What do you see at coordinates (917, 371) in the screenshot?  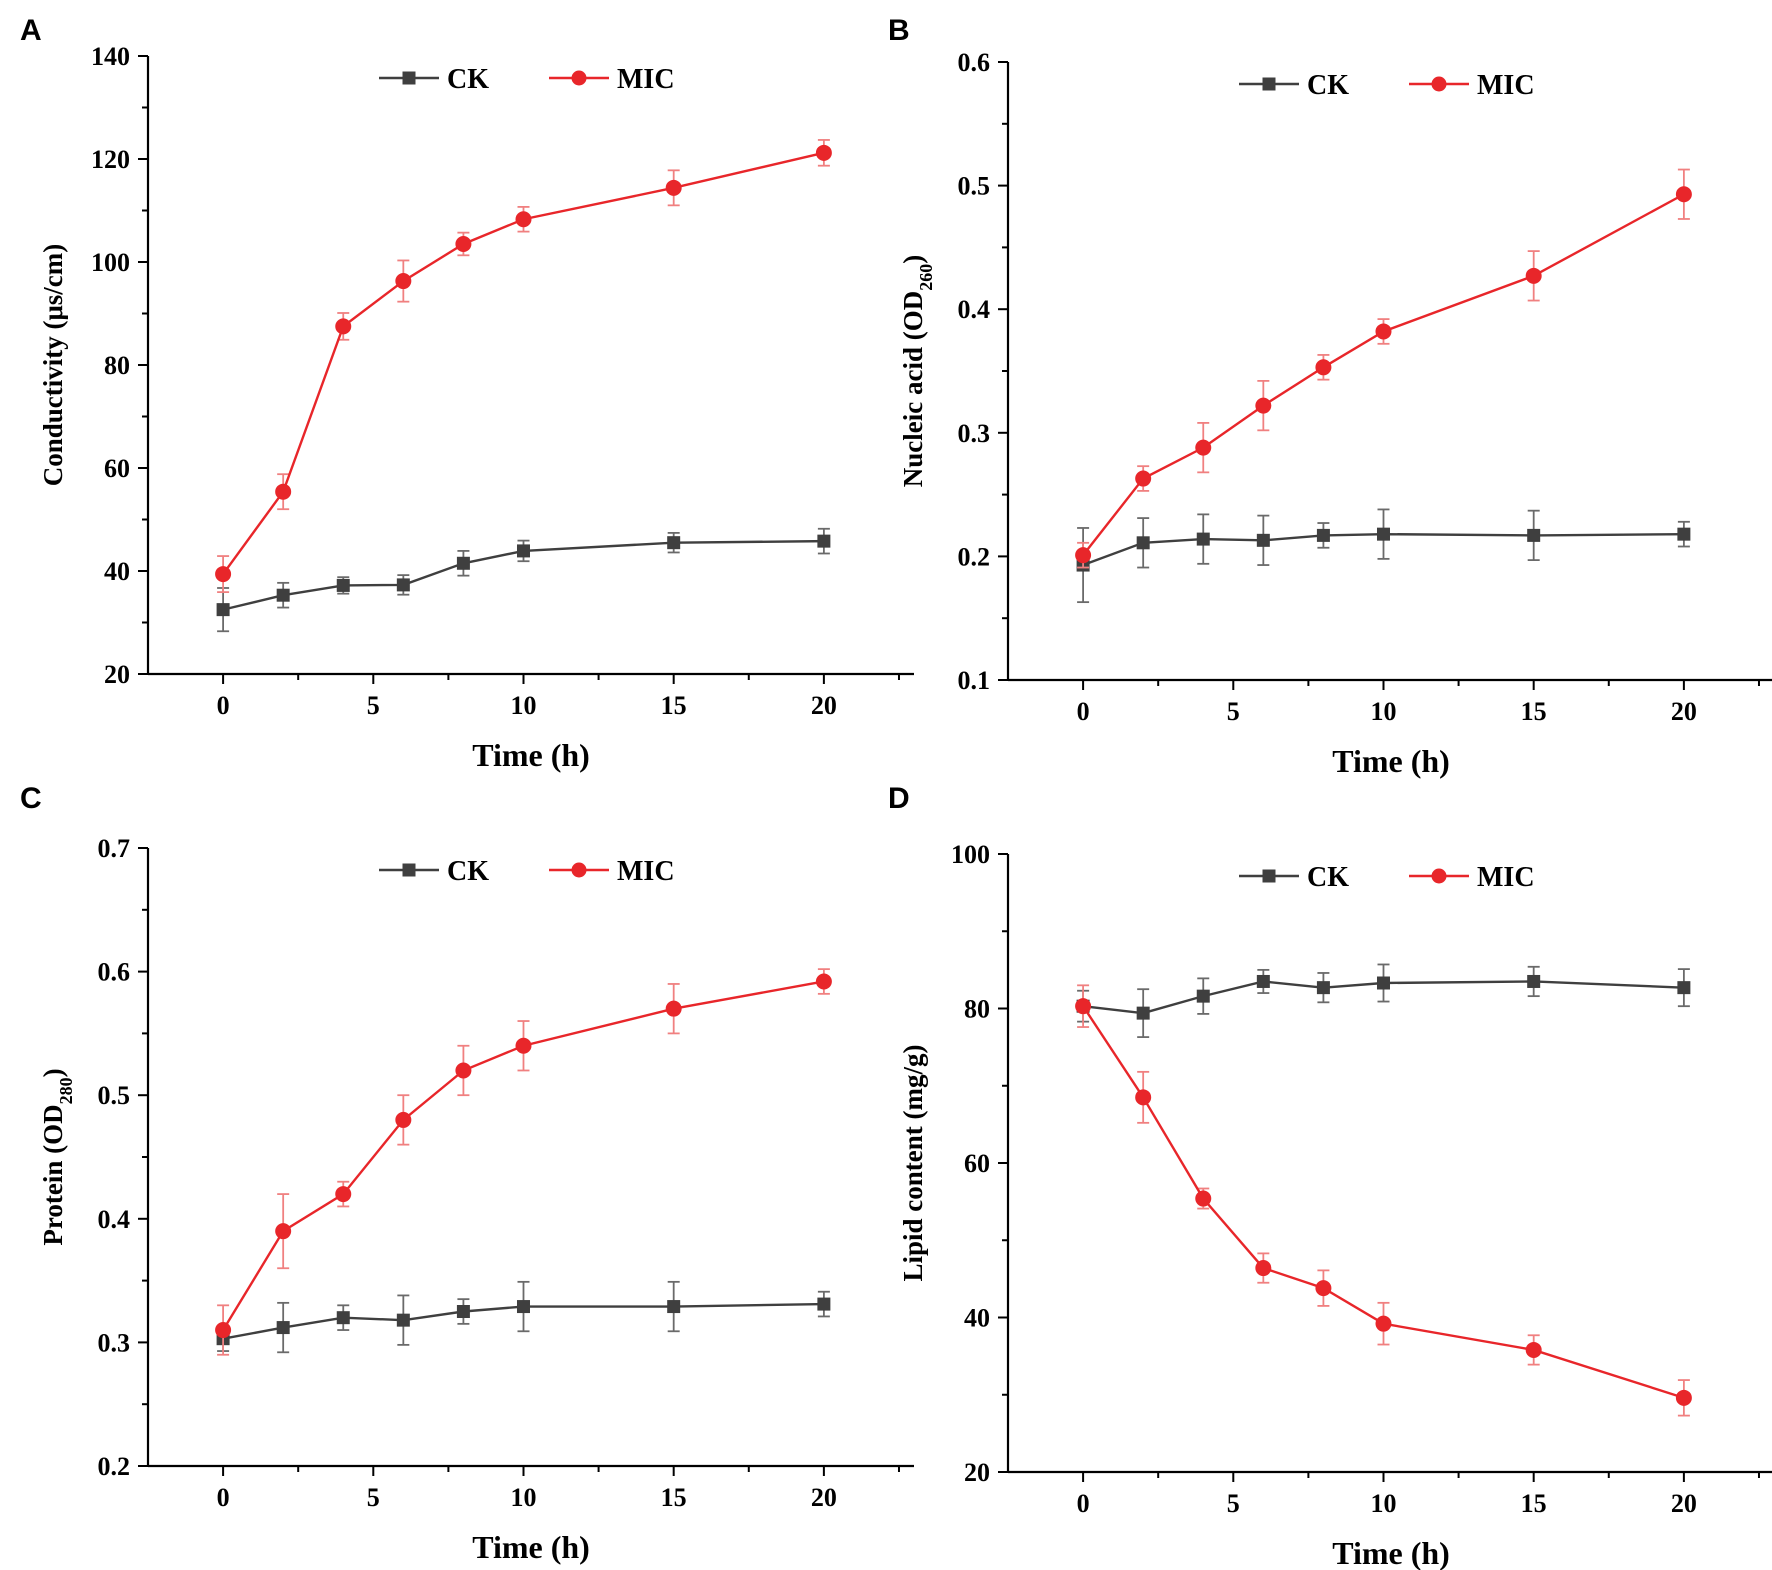 I see `y-axis-title: Nucleic acid (OD260)` at bounding box center [917, 371].